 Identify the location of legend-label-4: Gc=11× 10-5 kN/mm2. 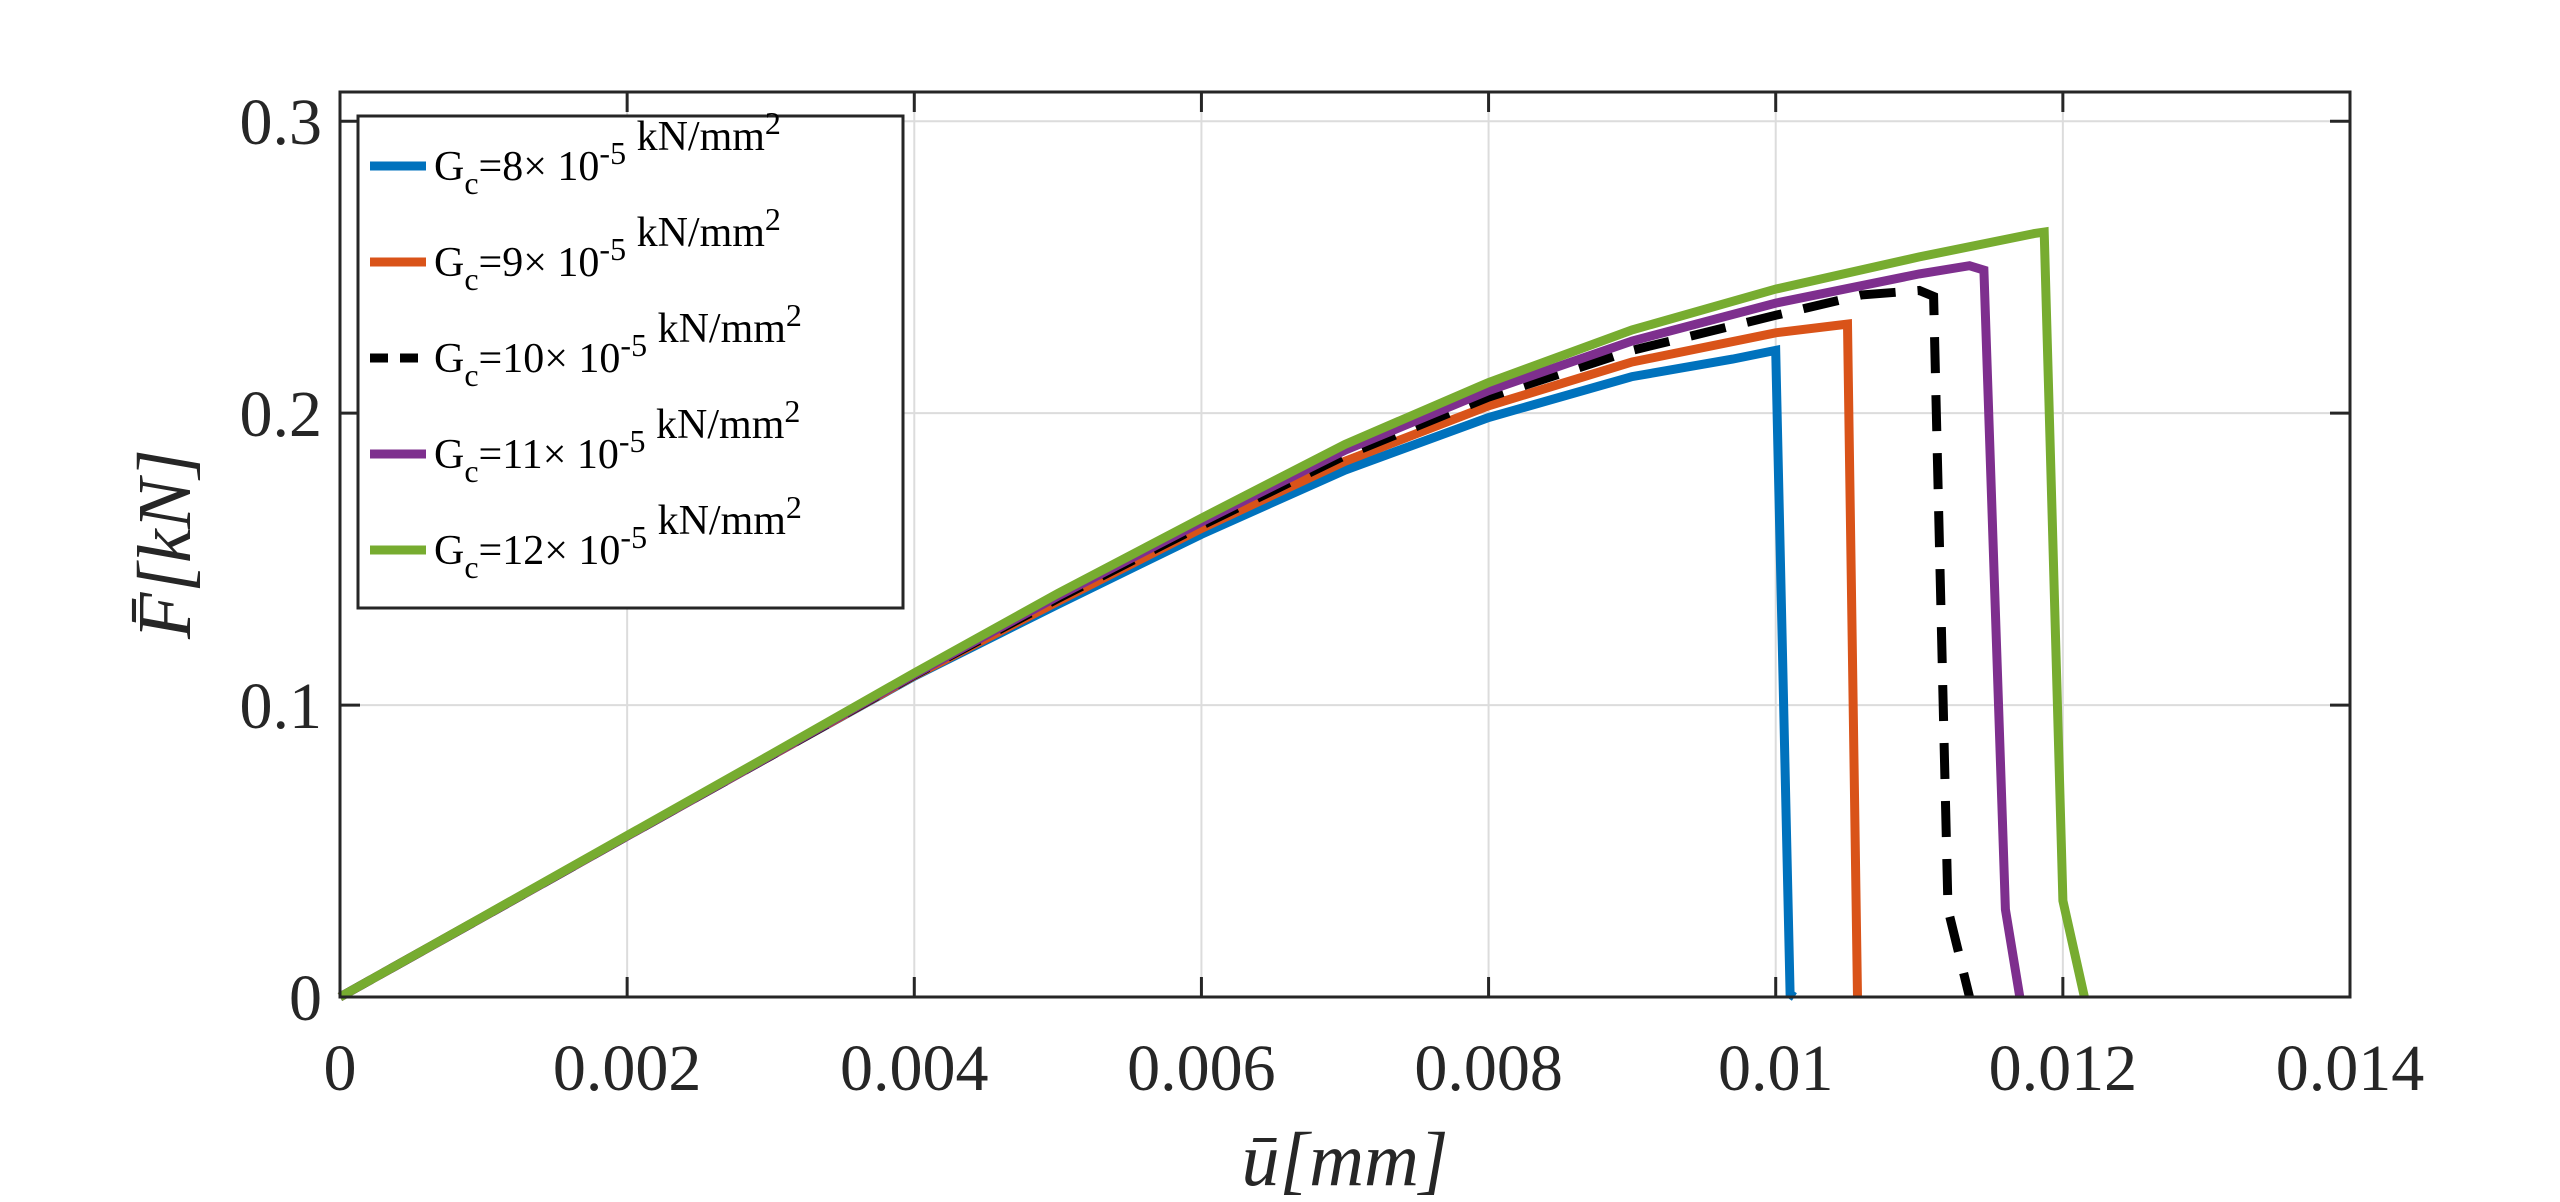
(617, 441).